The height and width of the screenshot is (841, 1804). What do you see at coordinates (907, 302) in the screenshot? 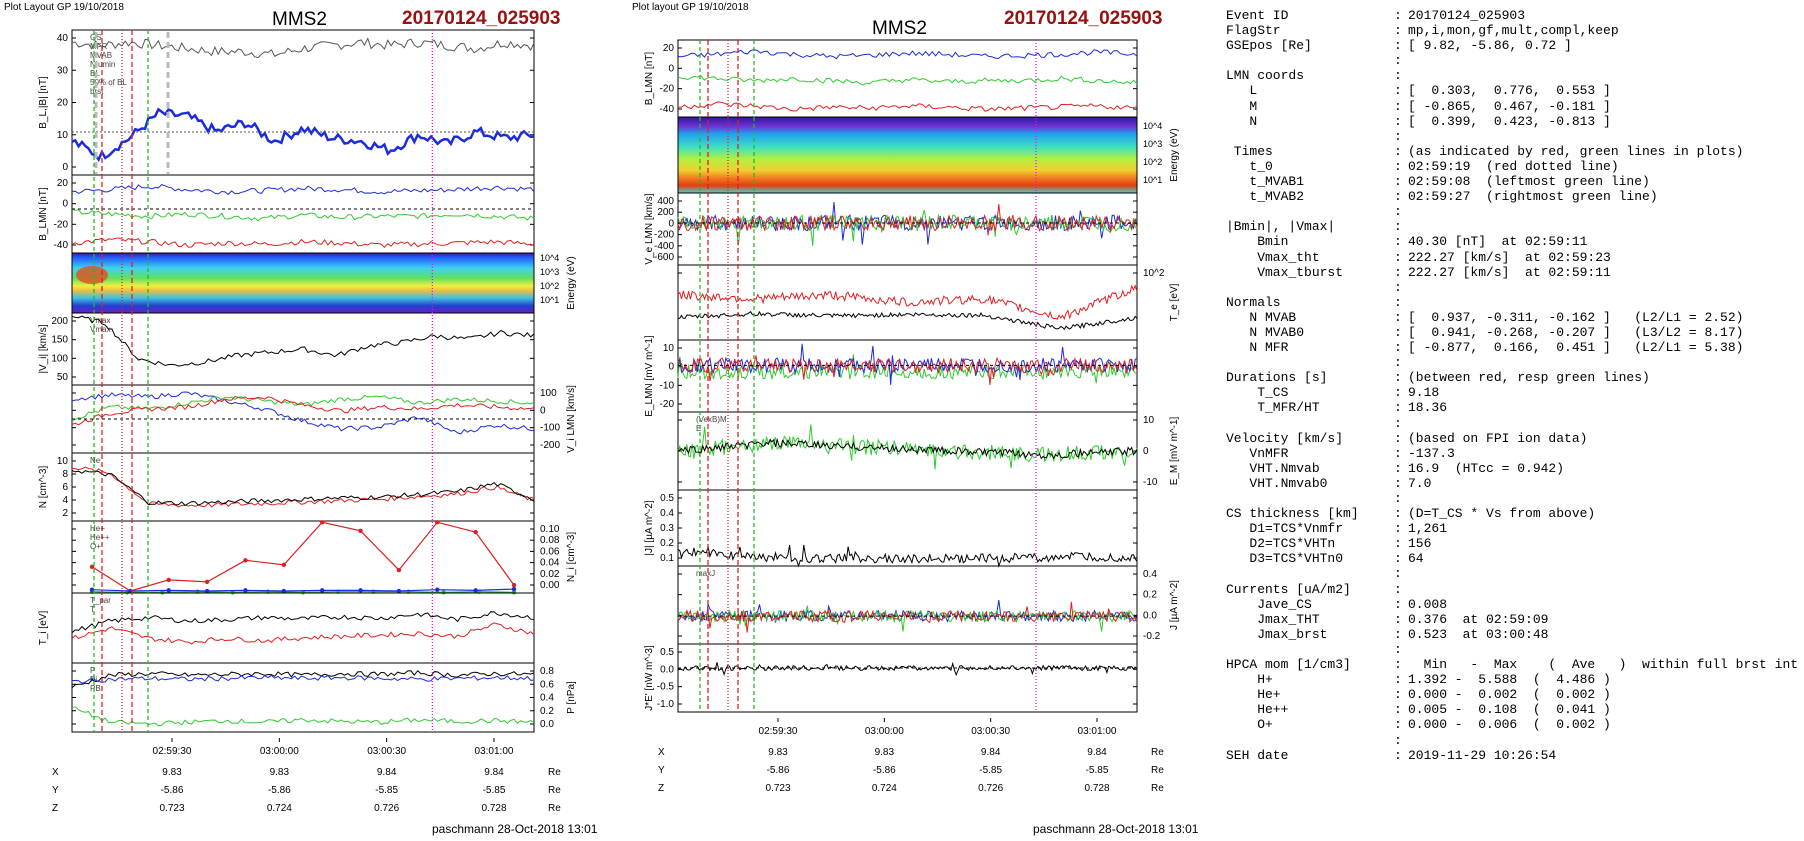
I see `subplot-frame` at bounding box center [907, 302].